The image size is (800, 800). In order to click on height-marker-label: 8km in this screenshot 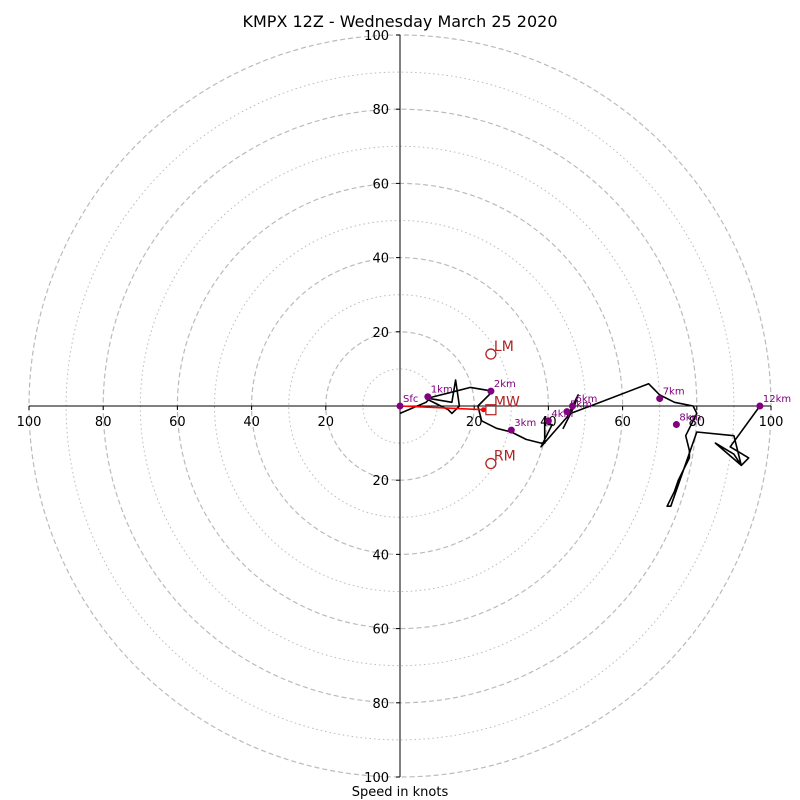, I will do `click(690, 418)`.